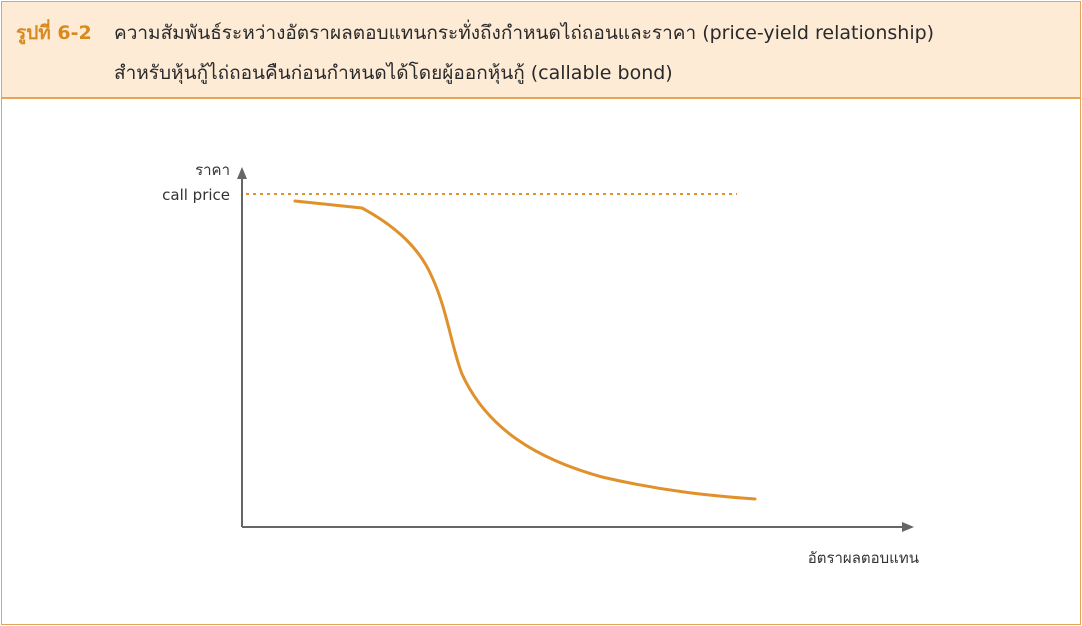 Image resolution: width=1082 pixels, height=626 pixels. What do you see at coordinates (212, 170) in the screenshot?
I see `y-axis-label: ราคา` at bounding box center [212, 170].